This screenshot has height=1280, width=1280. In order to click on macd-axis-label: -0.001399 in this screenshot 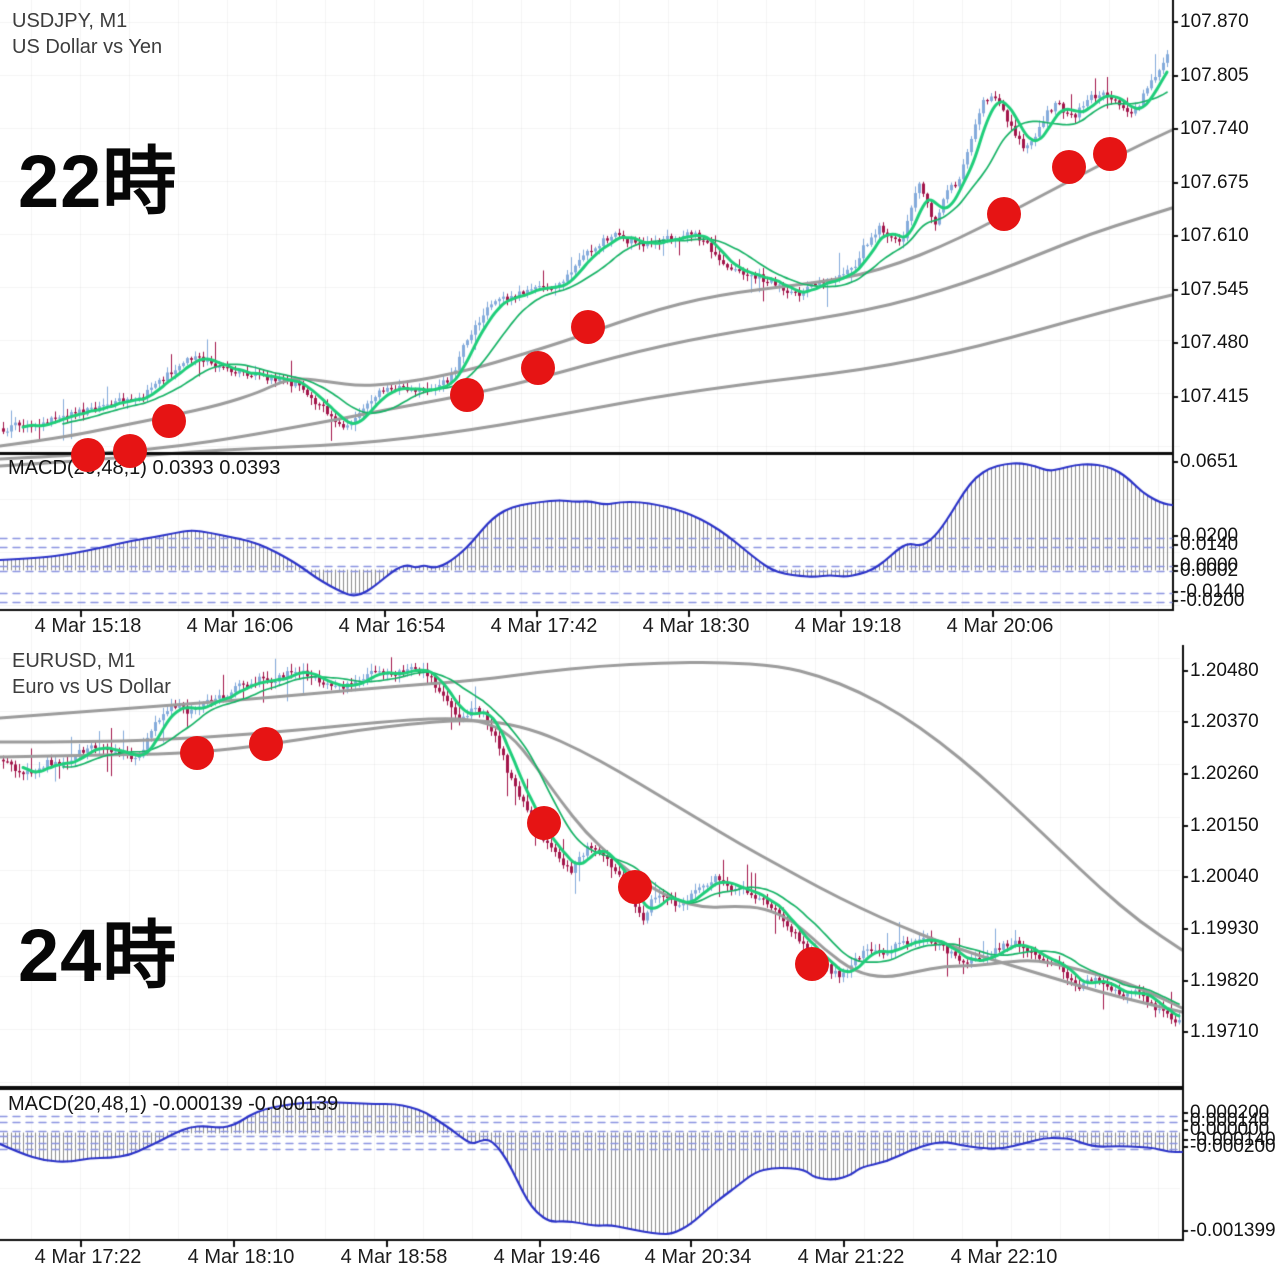, I will do `click(1233, 1230)`.